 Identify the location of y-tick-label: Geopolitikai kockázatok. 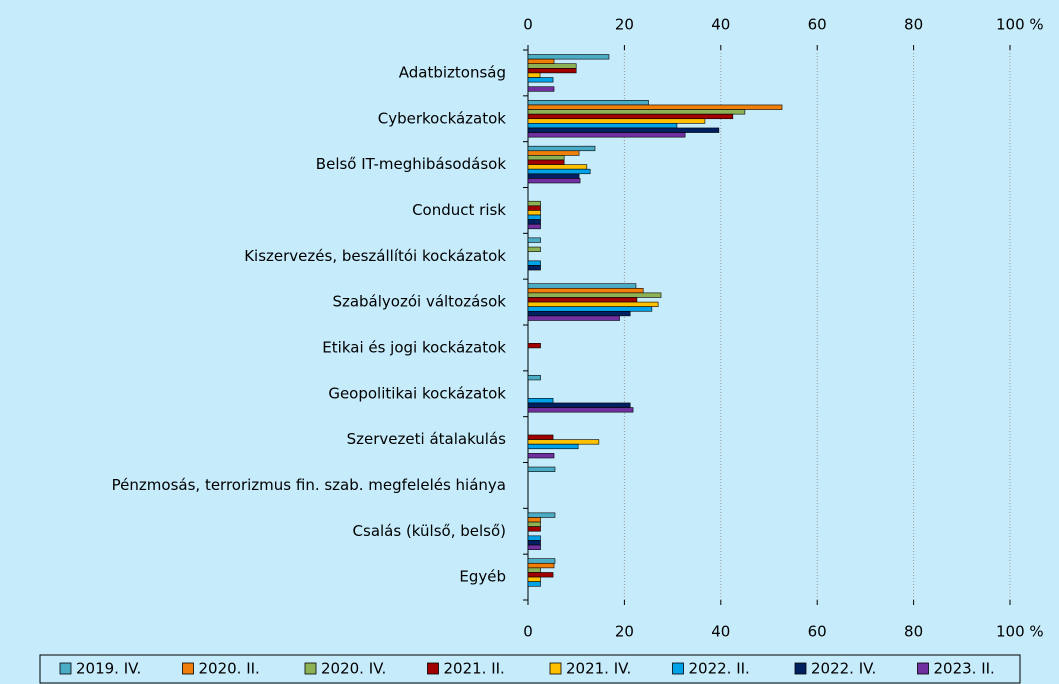
(417, 393).